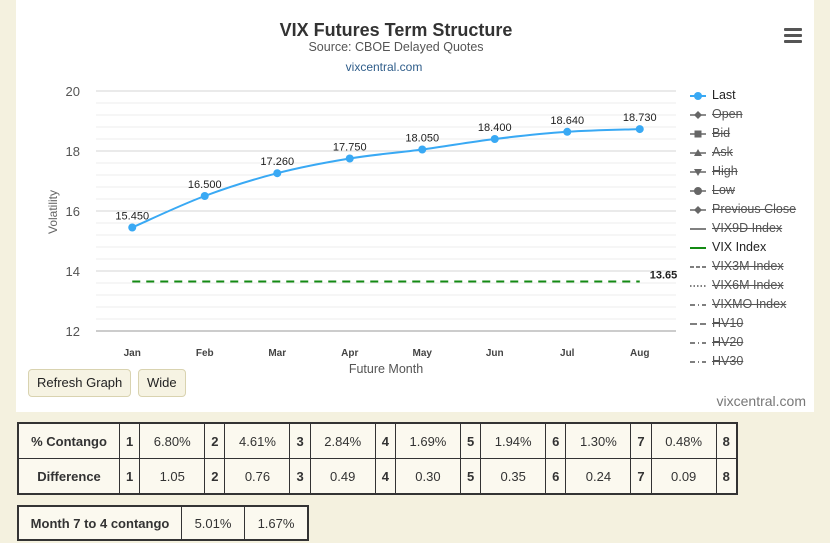  I want to click on legend-item: HV10, so click(752, 323).